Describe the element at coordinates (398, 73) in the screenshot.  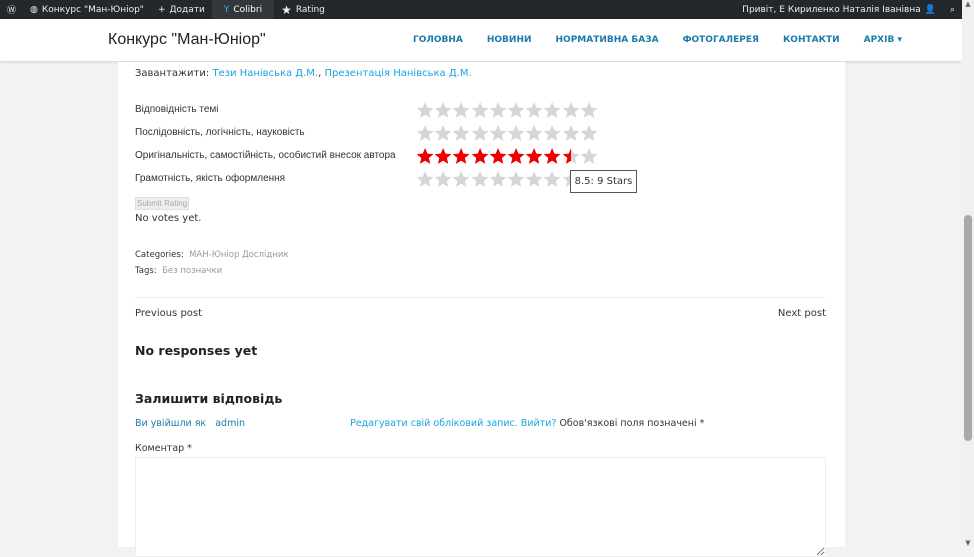
I see `presentation-link: Презентація Нанівська Д.М.` at that location.